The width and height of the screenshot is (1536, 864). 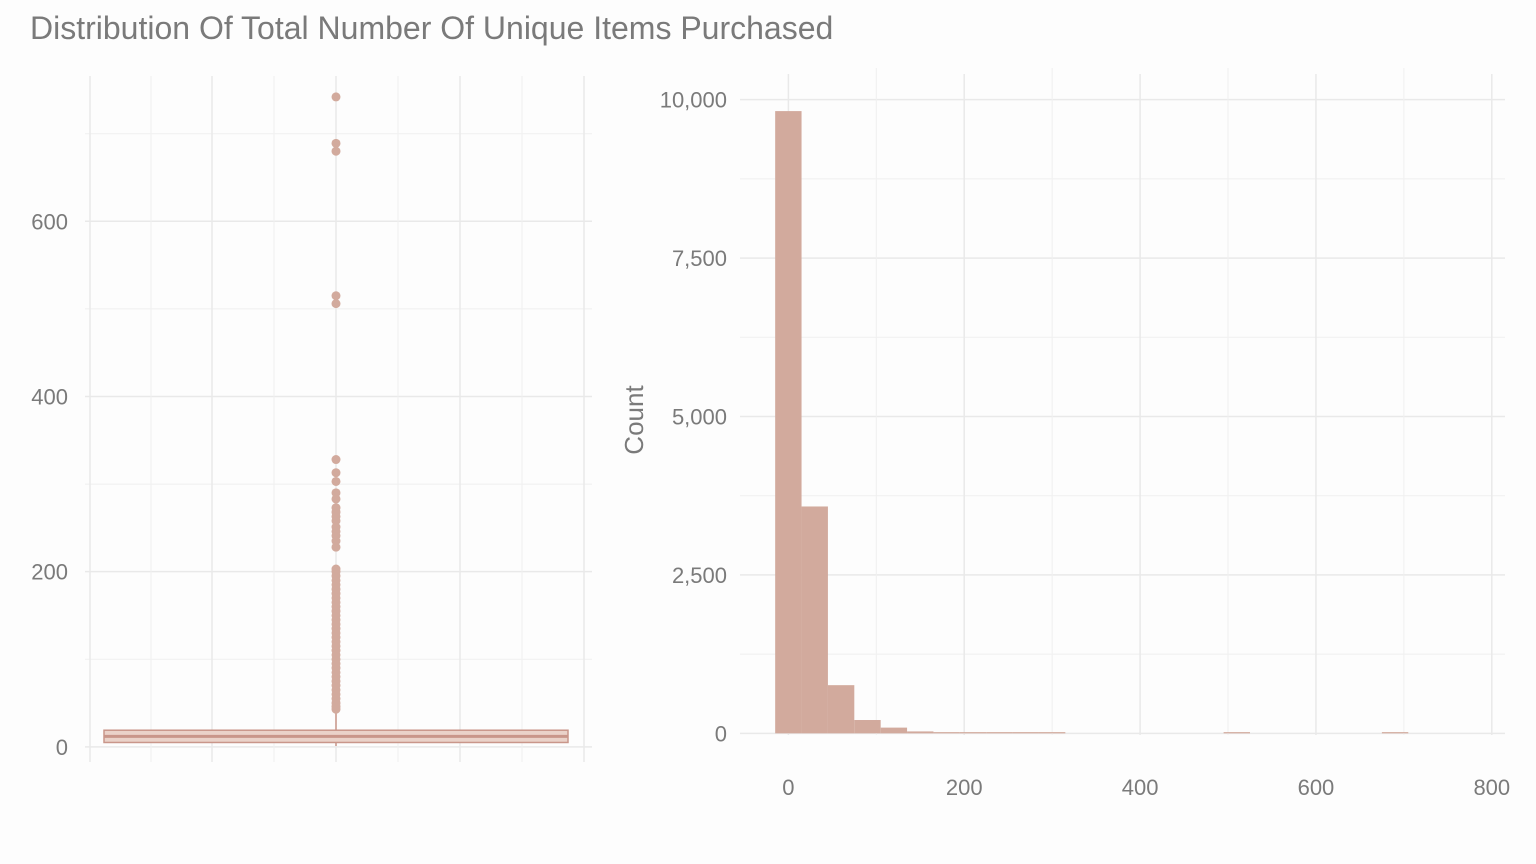 I want to click on histogram-y-tick-labels: 0 2,500 5,000 7,500 10,000, so click(x=693, y=417).